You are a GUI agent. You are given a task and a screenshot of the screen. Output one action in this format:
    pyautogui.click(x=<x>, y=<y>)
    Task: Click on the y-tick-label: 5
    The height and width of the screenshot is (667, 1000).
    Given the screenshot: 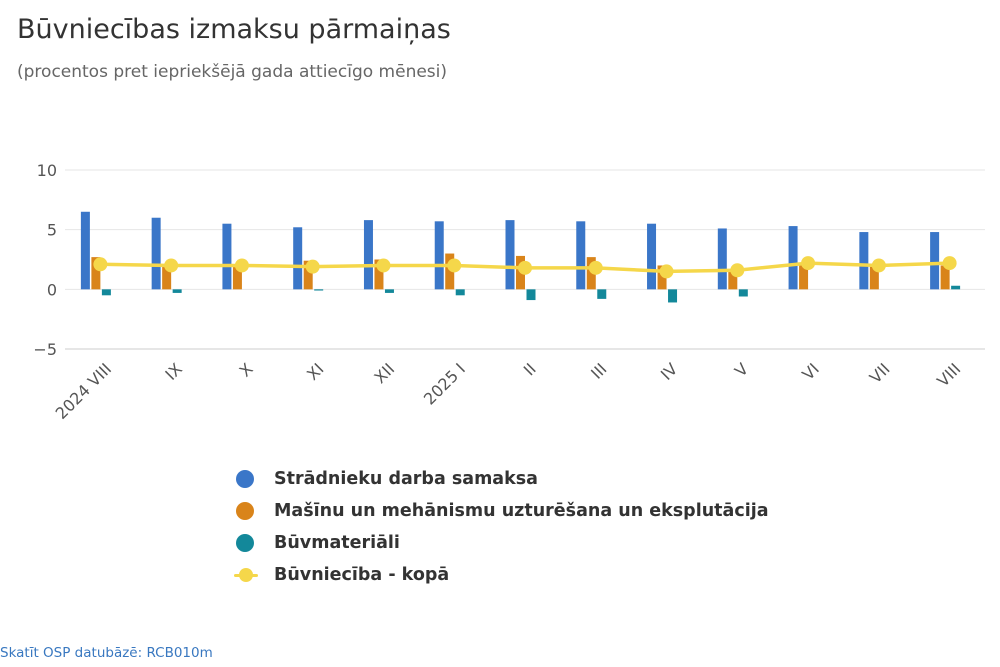 What is the action you would take?
    pyautogui.click(x=52, y=230)
    